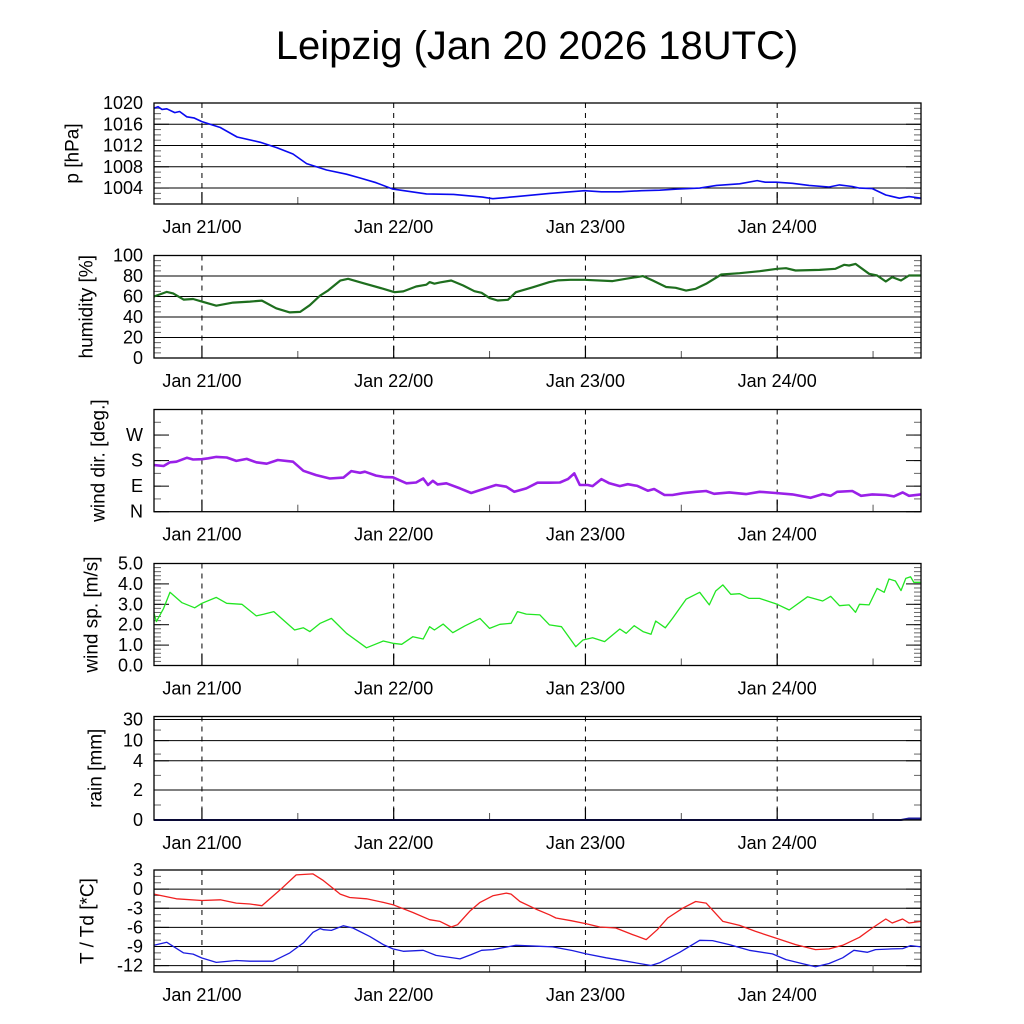  I want to click on y-tick-label: 2, so click(138, 790).